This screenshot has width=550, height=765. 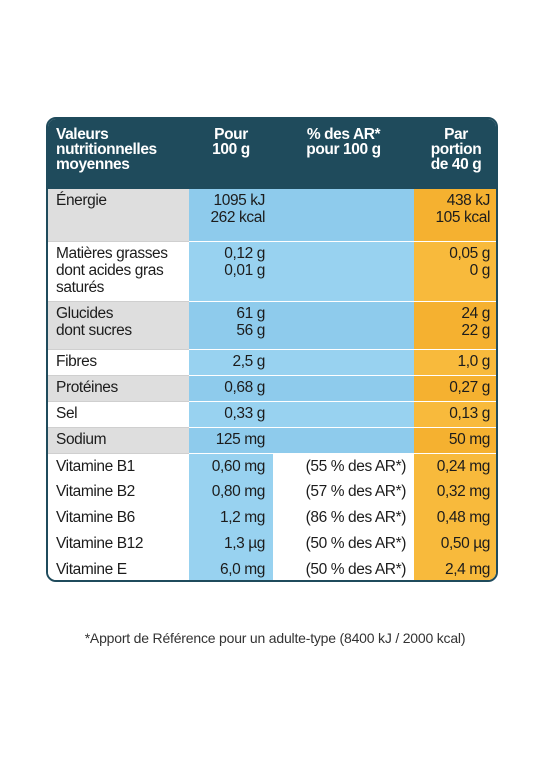 I want to click on table-cell: 6,0 mg, so click(x=231, y=568).